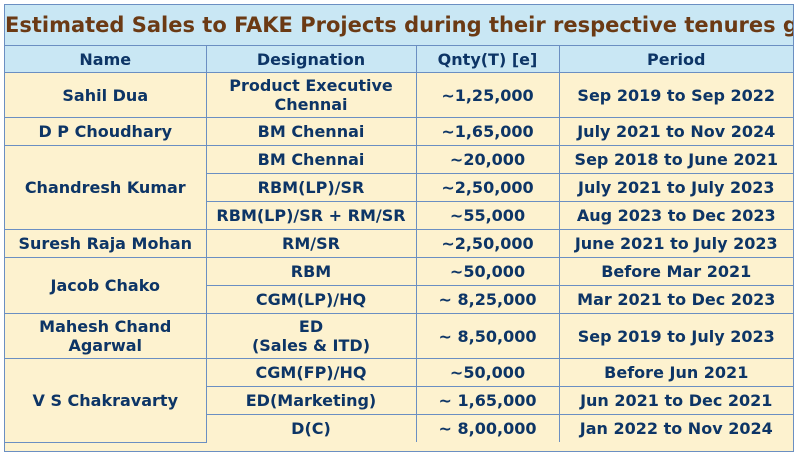 The width and height of the screenshot is (800, 457). Describe the element at coordinates (487, 428) in the screenshot. I see `cell-qnty: ~ 8,00,000` at that location.